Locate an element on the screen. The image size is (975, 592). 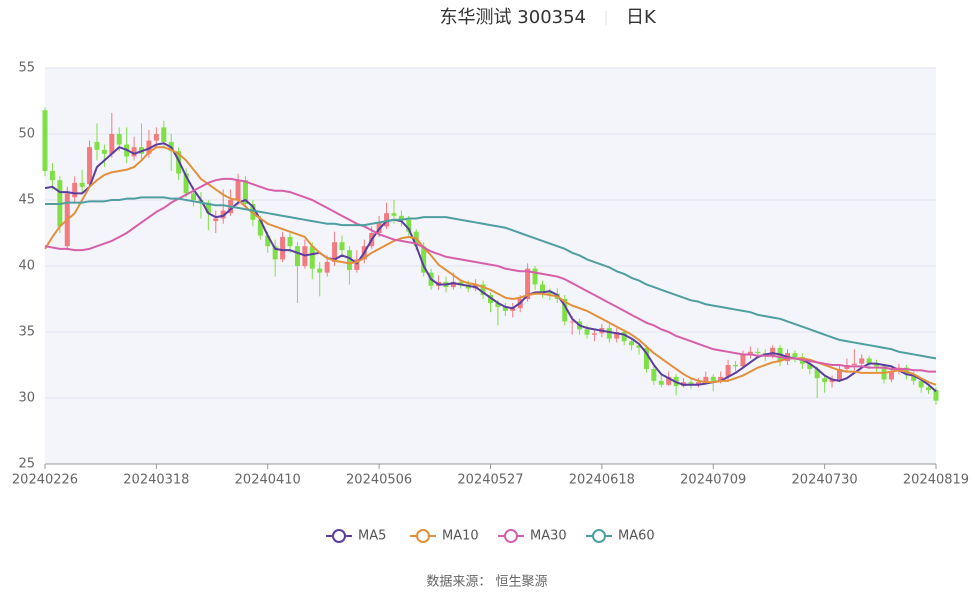
x-tick-label: 20240318 is located at coordinates (156, 480).